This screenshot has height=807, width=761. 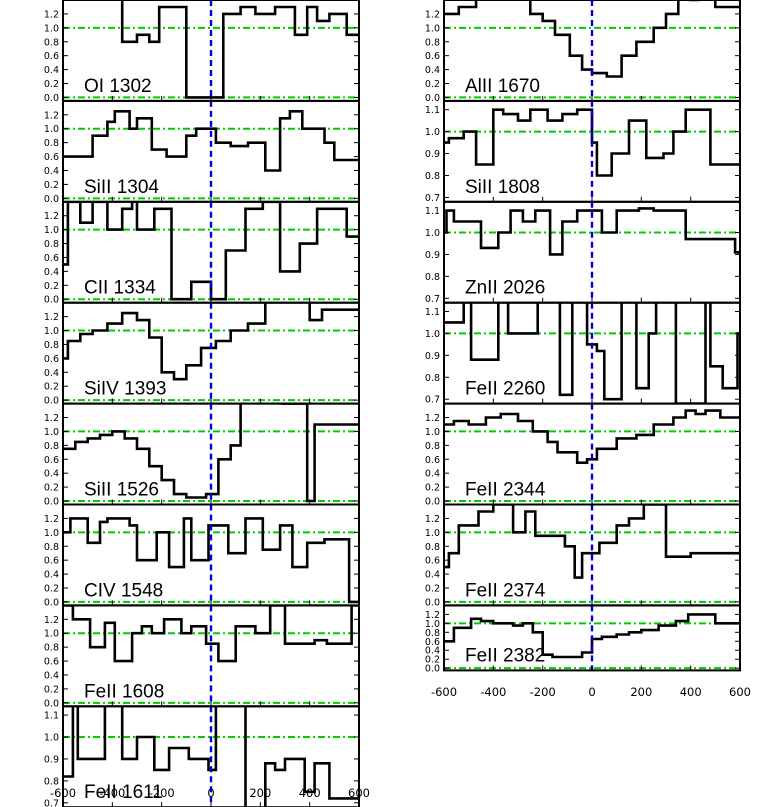 What do you see at coordinates (641, 692) in the screenshot?
I see `x-tick-label: 200` at bounding box center [641, 692].